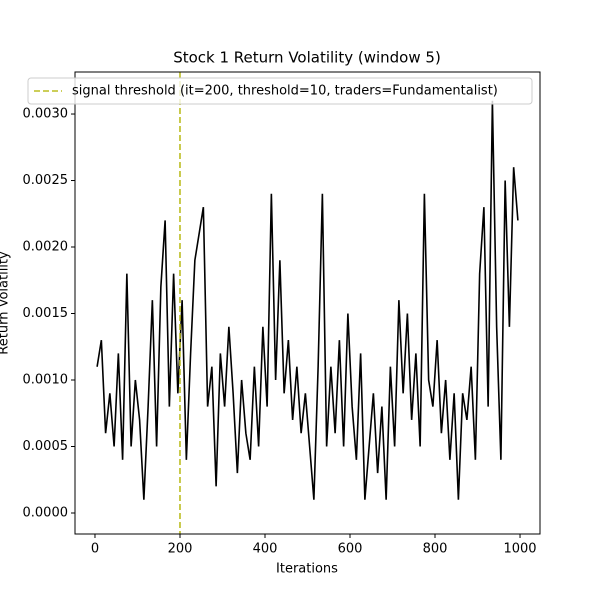  What do you see at coordinates (46, 247) in the screenshot?
I see `y-tick-label: 0.0020` at bounding box center [46, 247].